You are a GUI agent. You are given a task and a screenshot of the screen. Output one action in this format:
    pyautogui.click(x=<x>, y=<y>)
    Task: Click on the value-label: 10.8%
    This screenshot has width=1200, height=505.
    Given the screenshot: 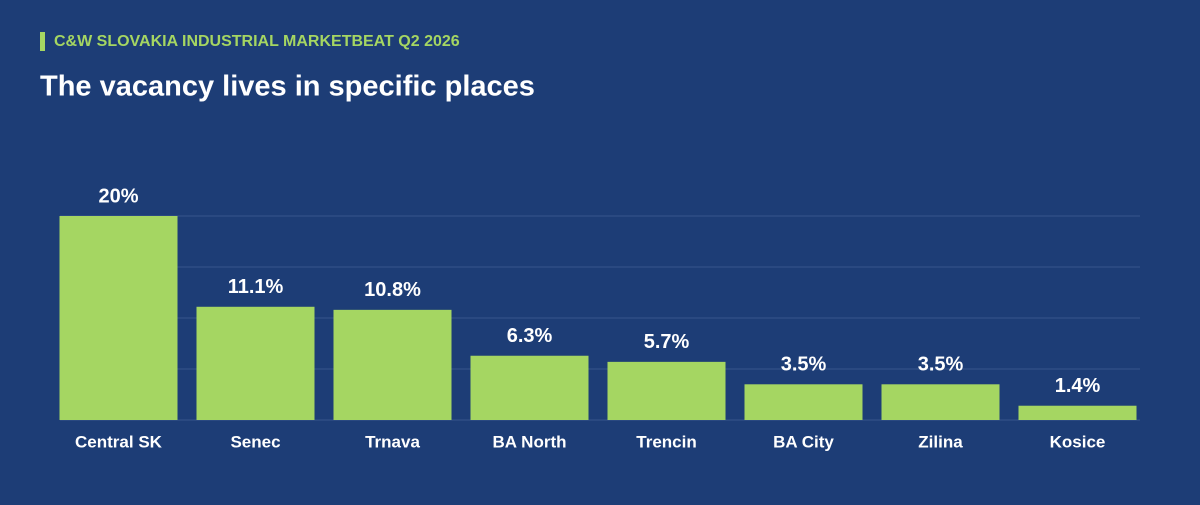 What is the action you would take?
    pyautogui.click(x=392, y=290)
    